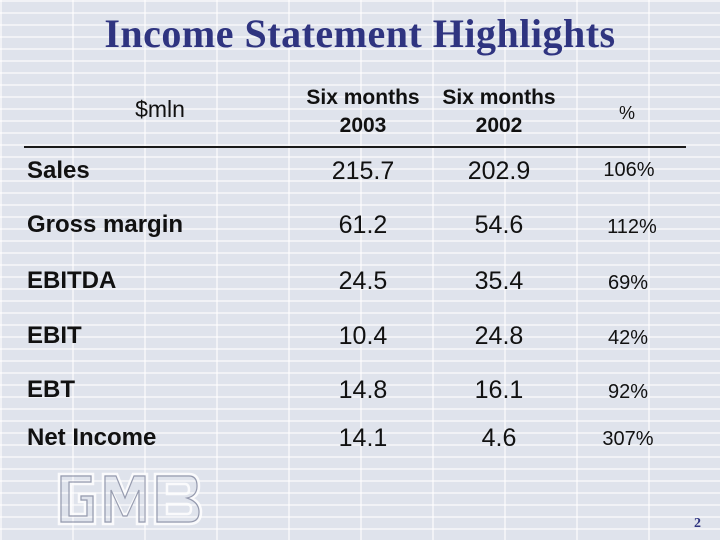  What do you see at coordinates (363, 125) in the screenshot?
I see `col-2003-header-line2: 2003` at bounding box center [363, 125].